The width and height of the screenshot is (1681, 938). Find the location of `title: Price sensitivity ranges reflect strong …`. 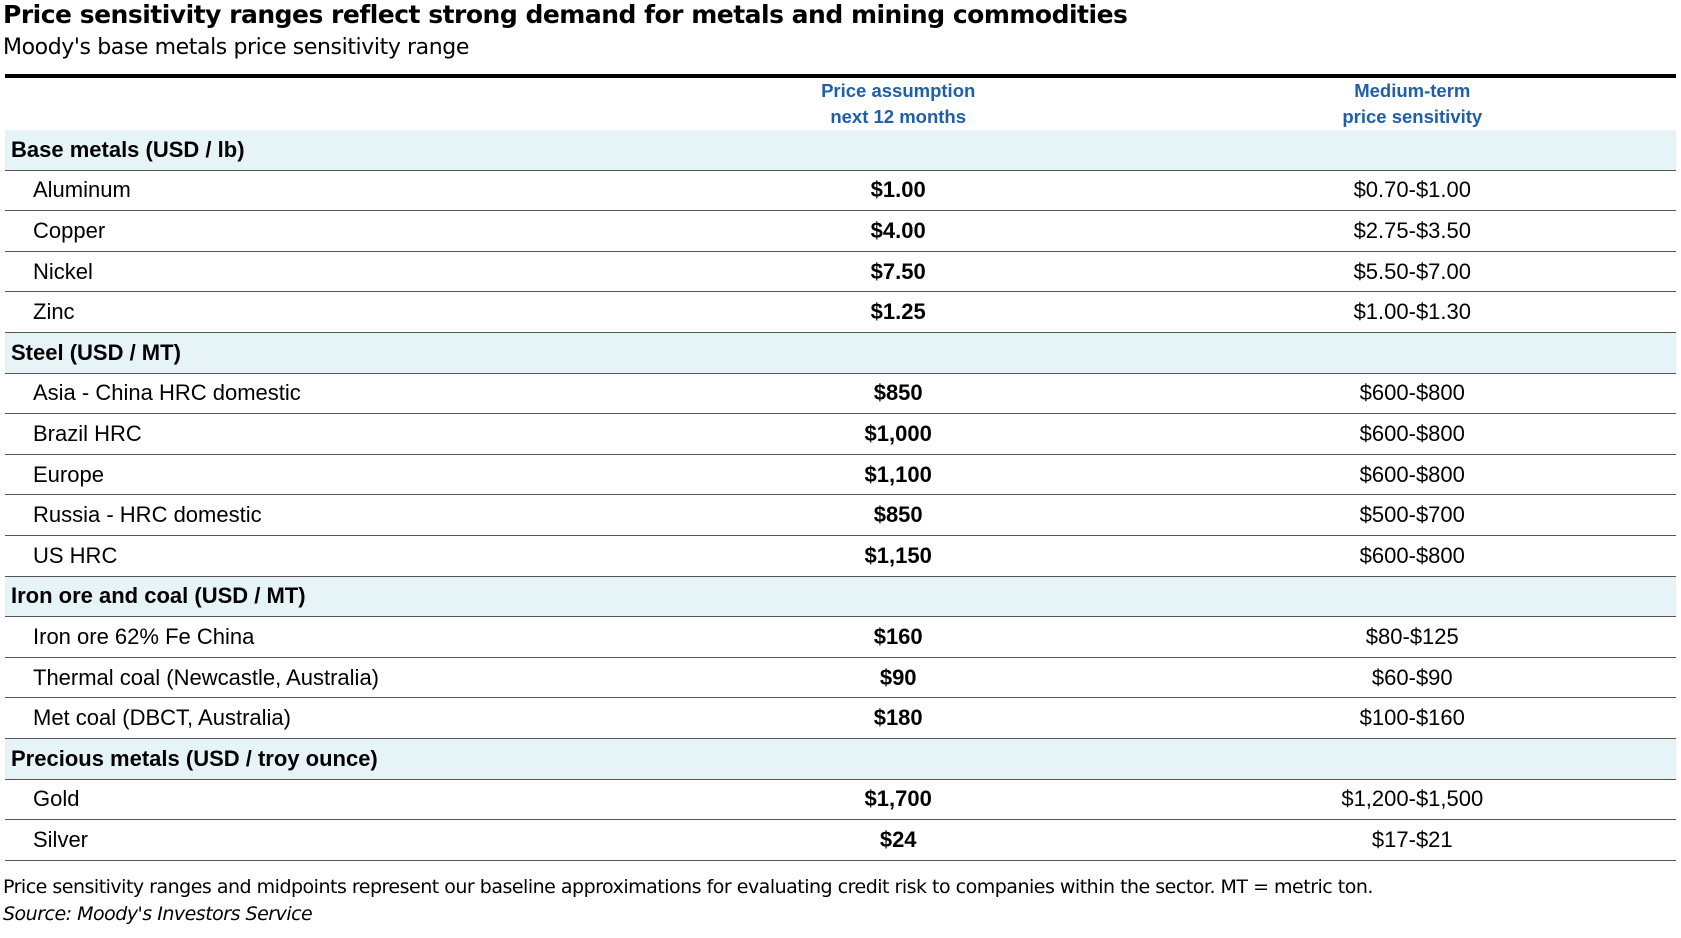

title: Price sensitivity ranges reflect strong … is located at coordinates (565, 14).